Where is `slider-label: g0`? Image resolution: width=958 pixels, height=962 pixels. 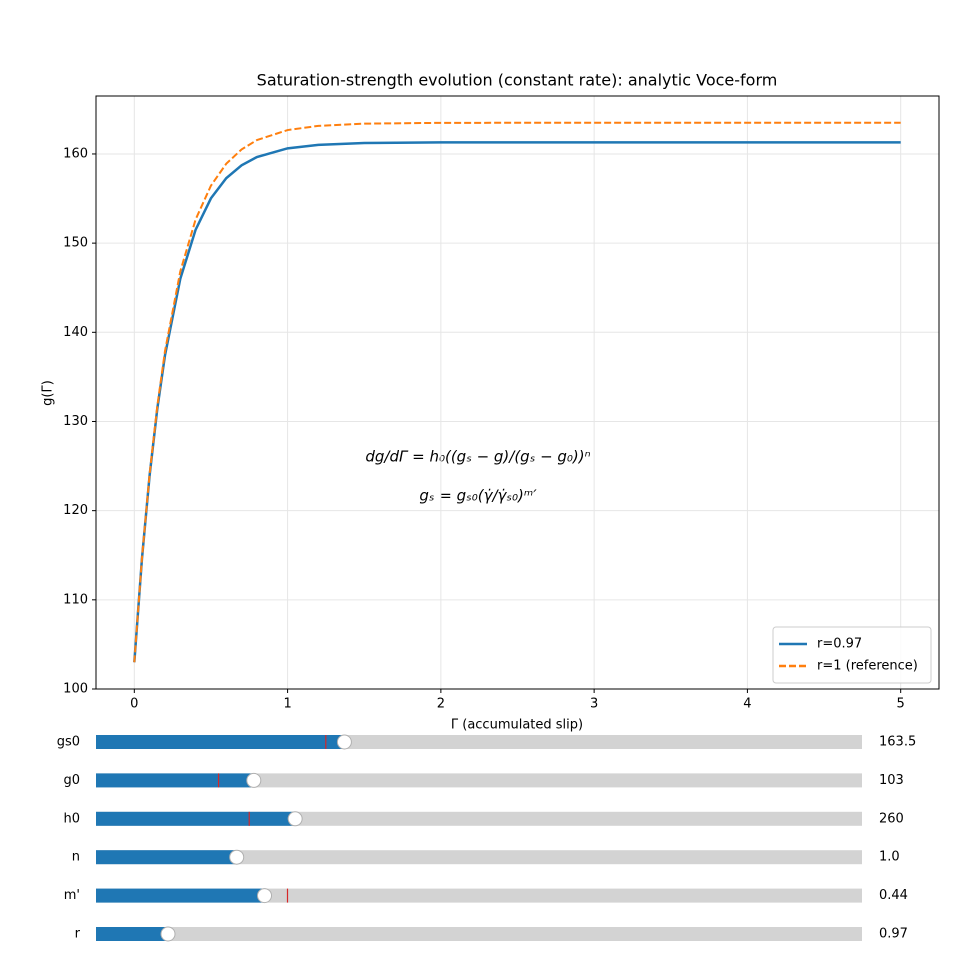 slider-label: g0 is located at coordinates (71, 780).